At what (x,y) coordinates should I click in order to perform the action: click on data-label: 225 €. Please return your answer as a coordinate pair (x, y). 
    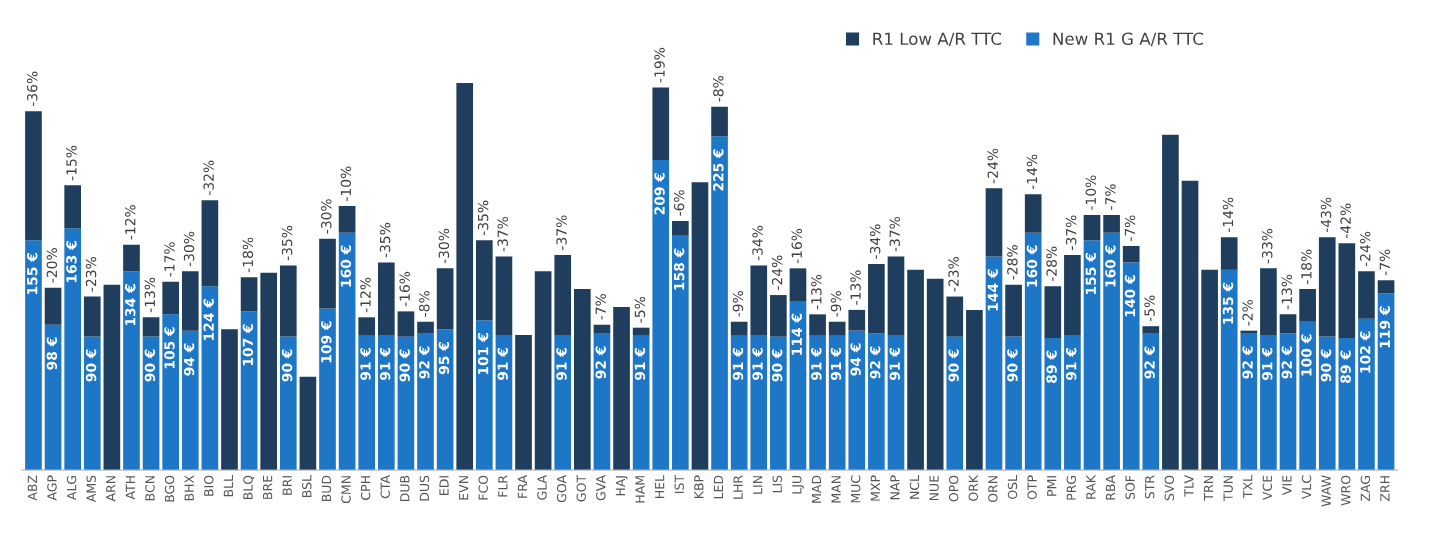
    Looking at the image, I should click on (718, 170).